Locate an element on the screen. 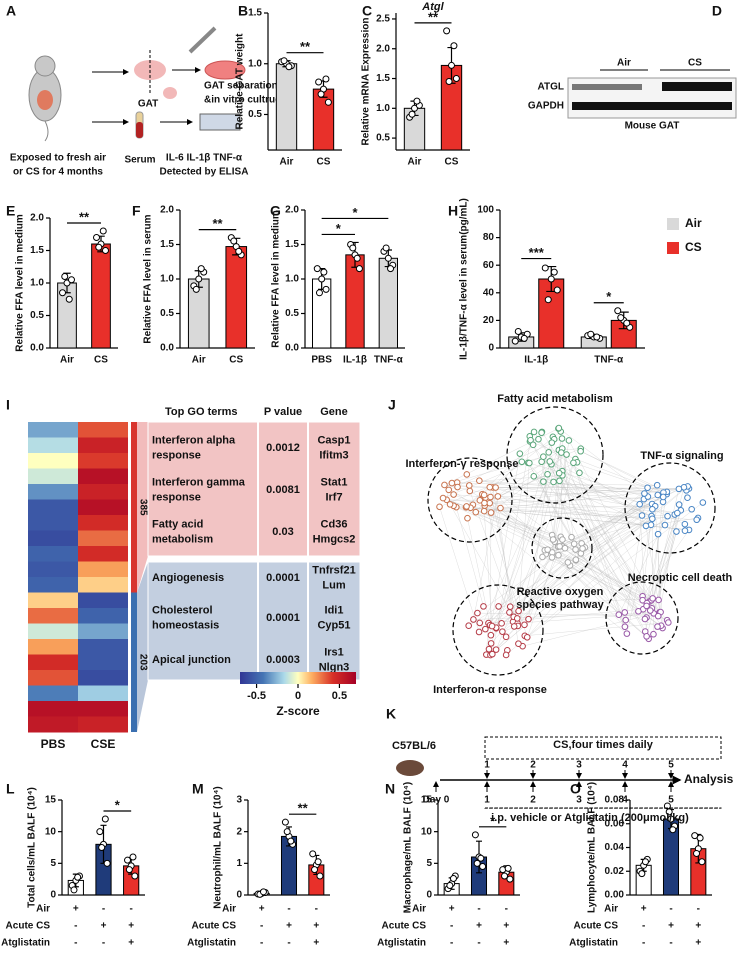 This screenshot has width=740, height=962. panel-label: A is located at coordinates (11, 11).